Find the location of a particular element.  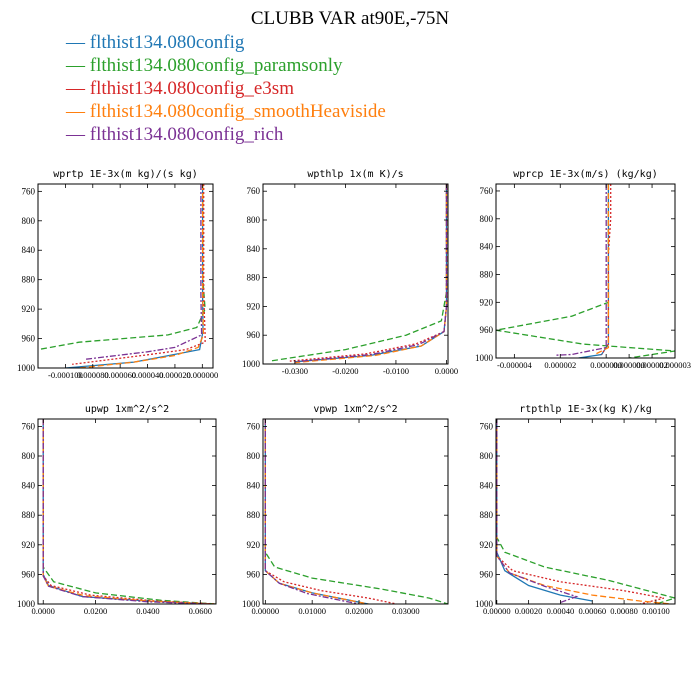

legend-item: — flthist134.080config_paramsonly is located at coordinates (226, 65).